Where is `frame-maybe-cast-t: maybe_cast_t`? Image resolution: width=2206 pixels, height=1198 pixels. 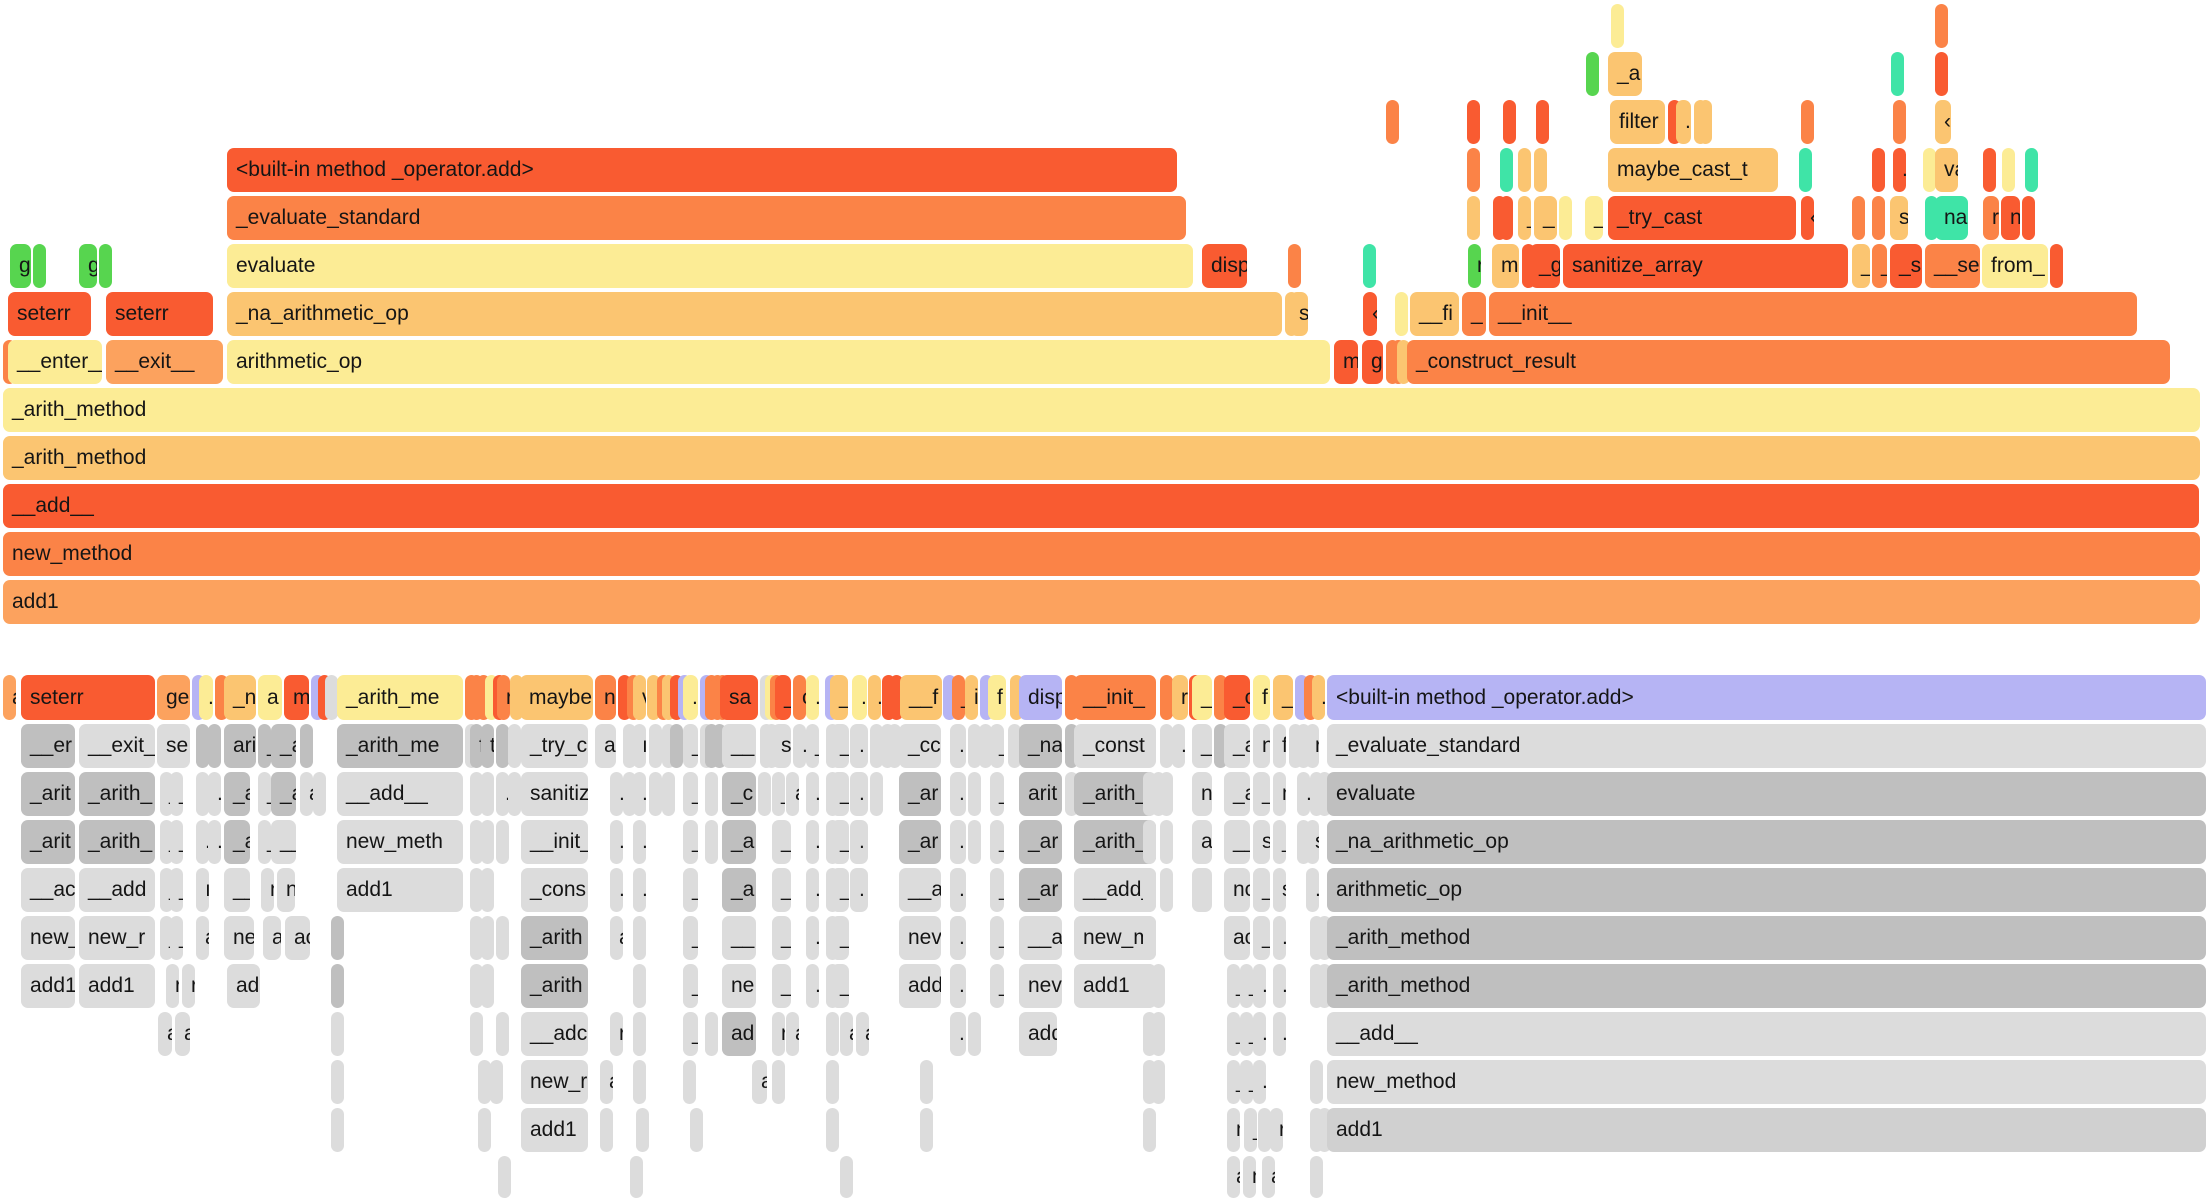 frame-maybe-cast-t: maybe_cast_t is located at coordinates (1693, 170).